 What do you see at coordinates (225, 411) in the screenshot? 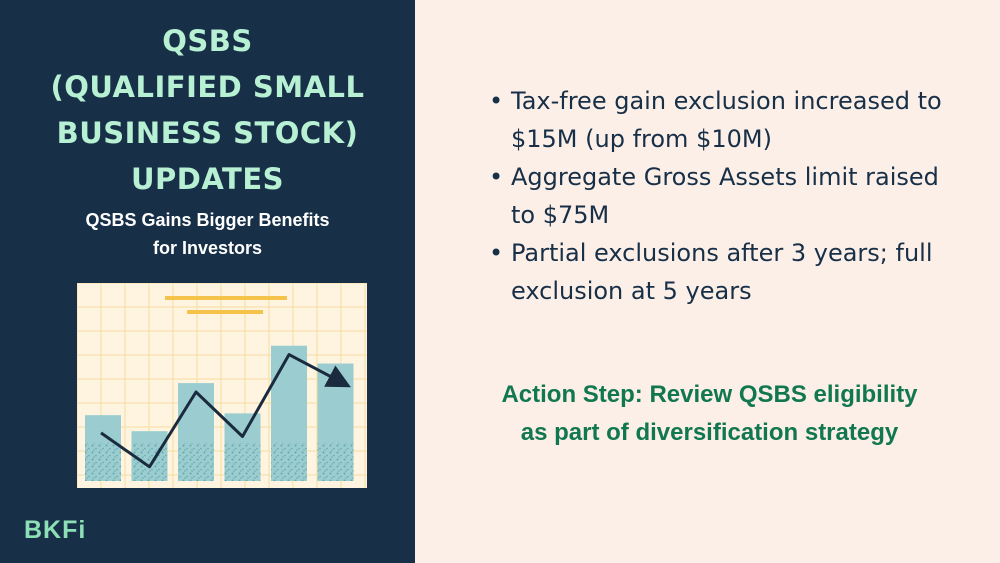
I see `trend-line` at bounding box center [225, 411].